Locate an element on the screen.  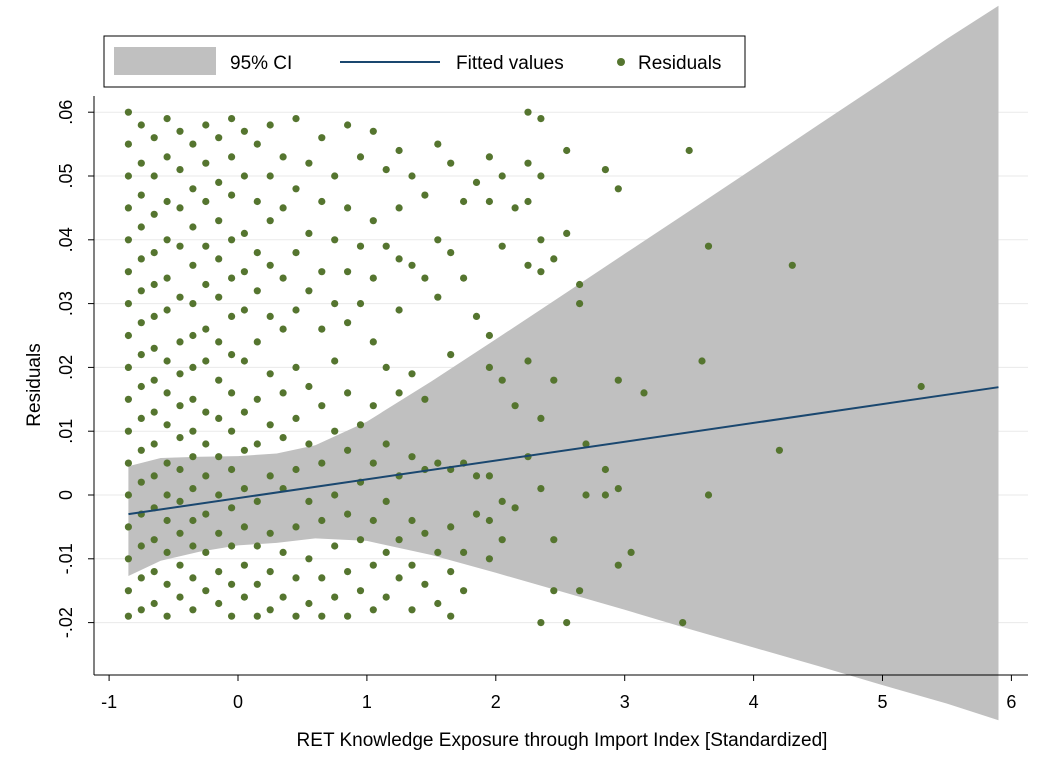
y-tick-label: .03 is located at coordinates (66, 303).